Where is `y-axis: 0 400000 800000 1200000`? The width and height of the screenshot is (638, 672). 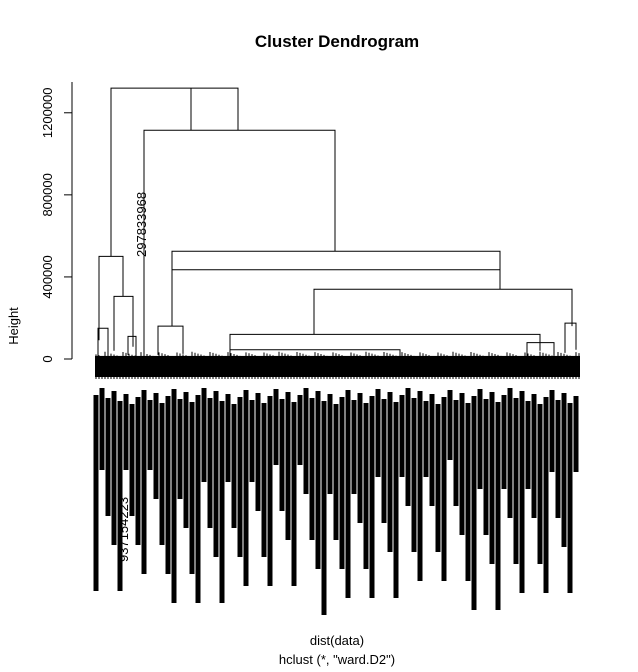 y-axis: 0 400000 800000 1200000 is located at coordinates (56, 222).